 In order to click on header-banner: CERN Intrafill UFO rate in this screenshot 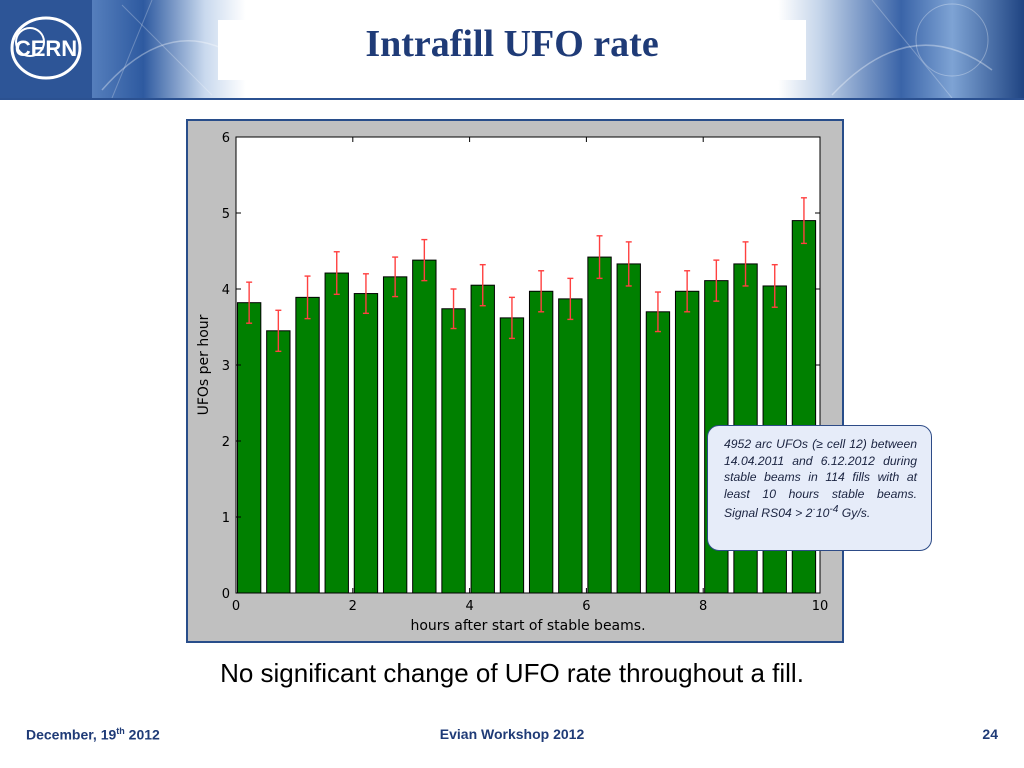, I will do `click(512, 50)`.